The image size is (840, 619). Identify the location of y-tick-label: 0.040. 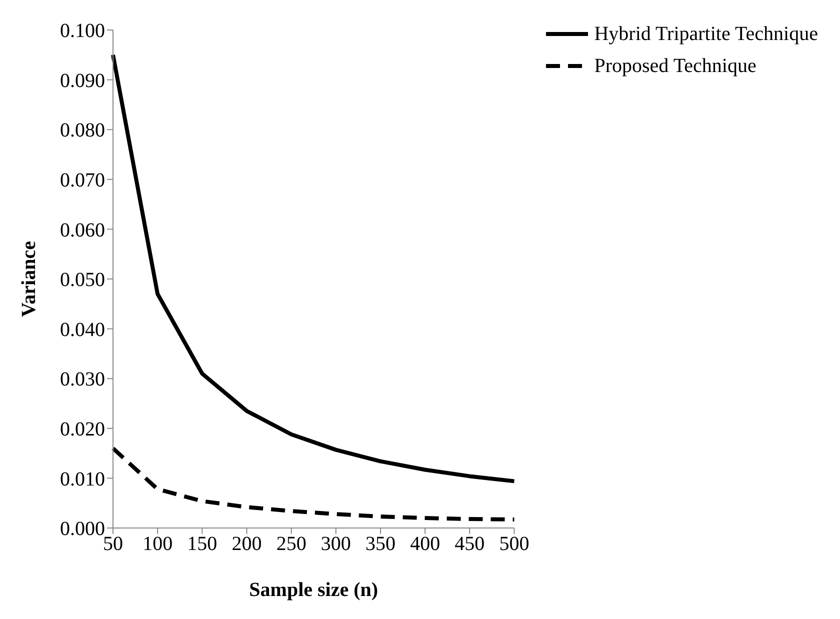
(82, 329).